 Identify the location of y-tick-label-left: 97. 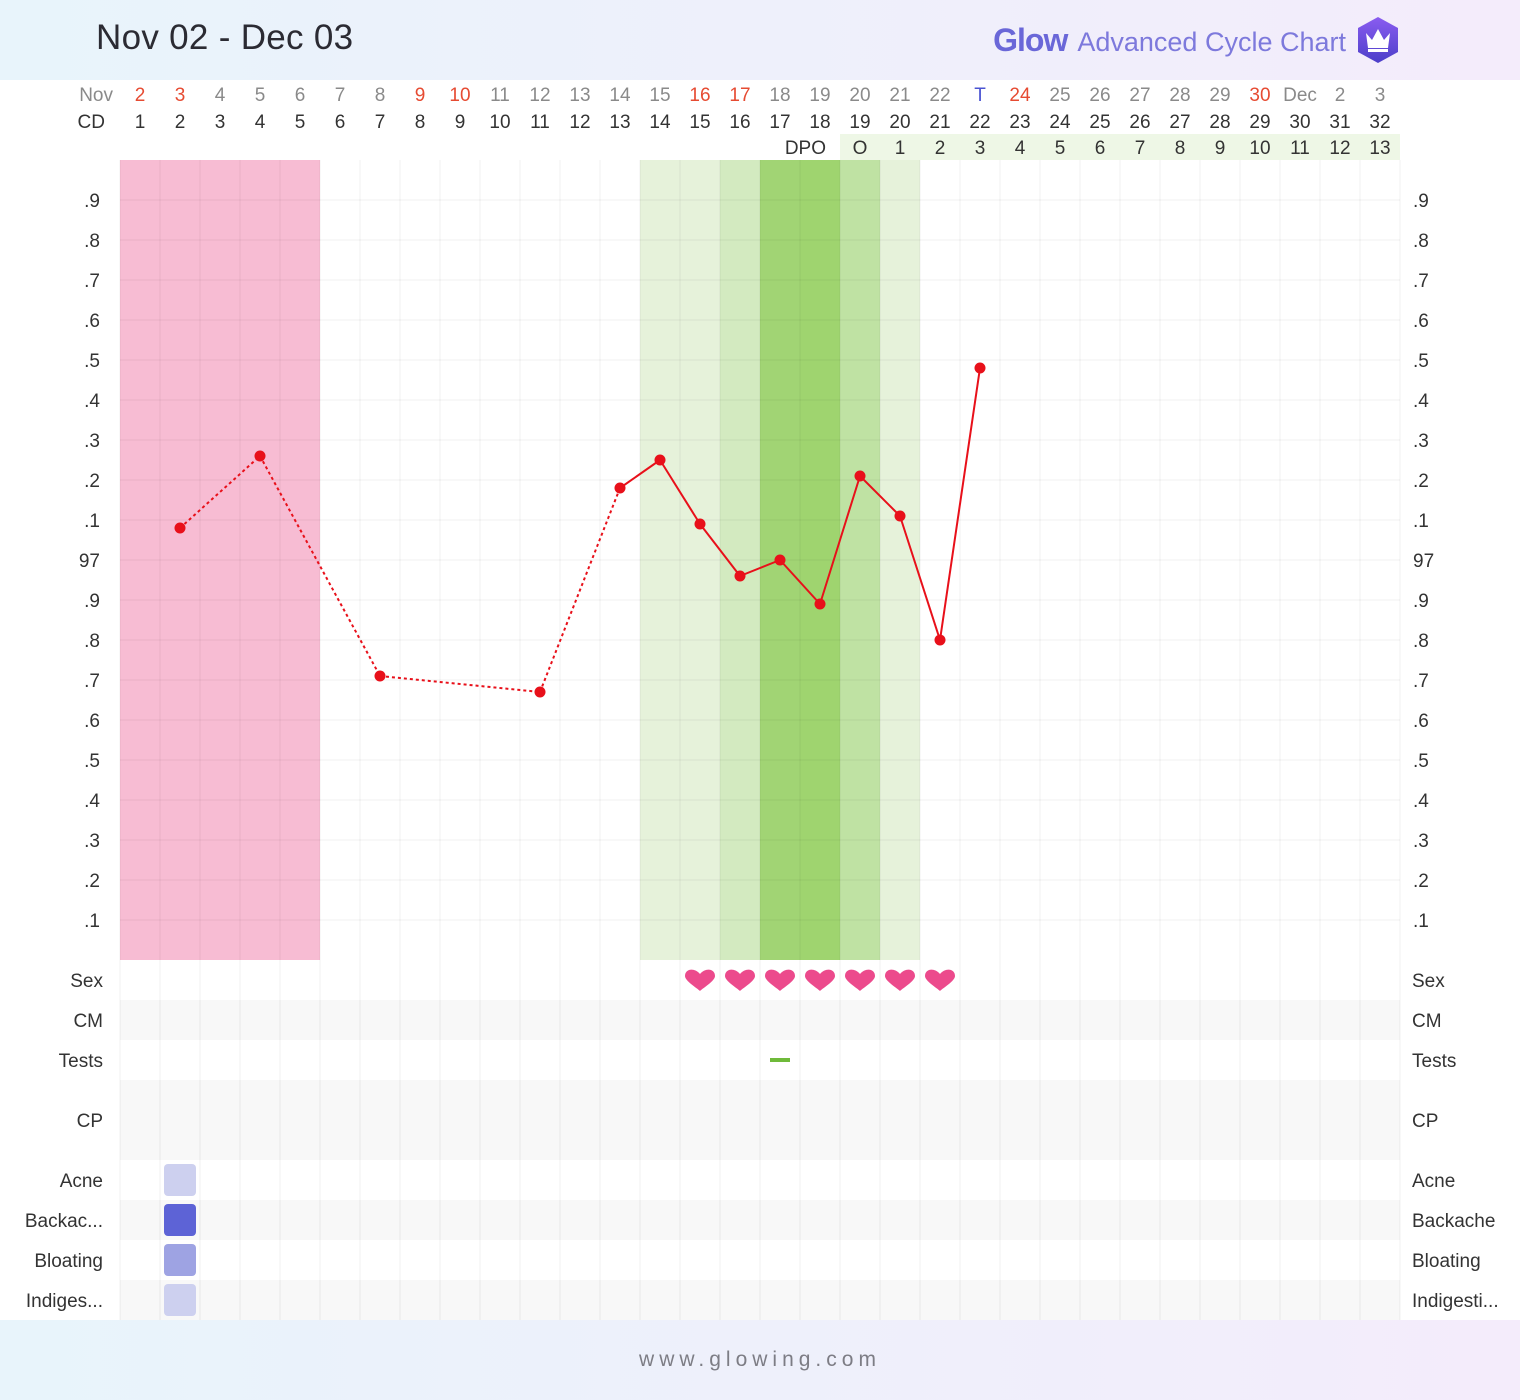
(89, 561).